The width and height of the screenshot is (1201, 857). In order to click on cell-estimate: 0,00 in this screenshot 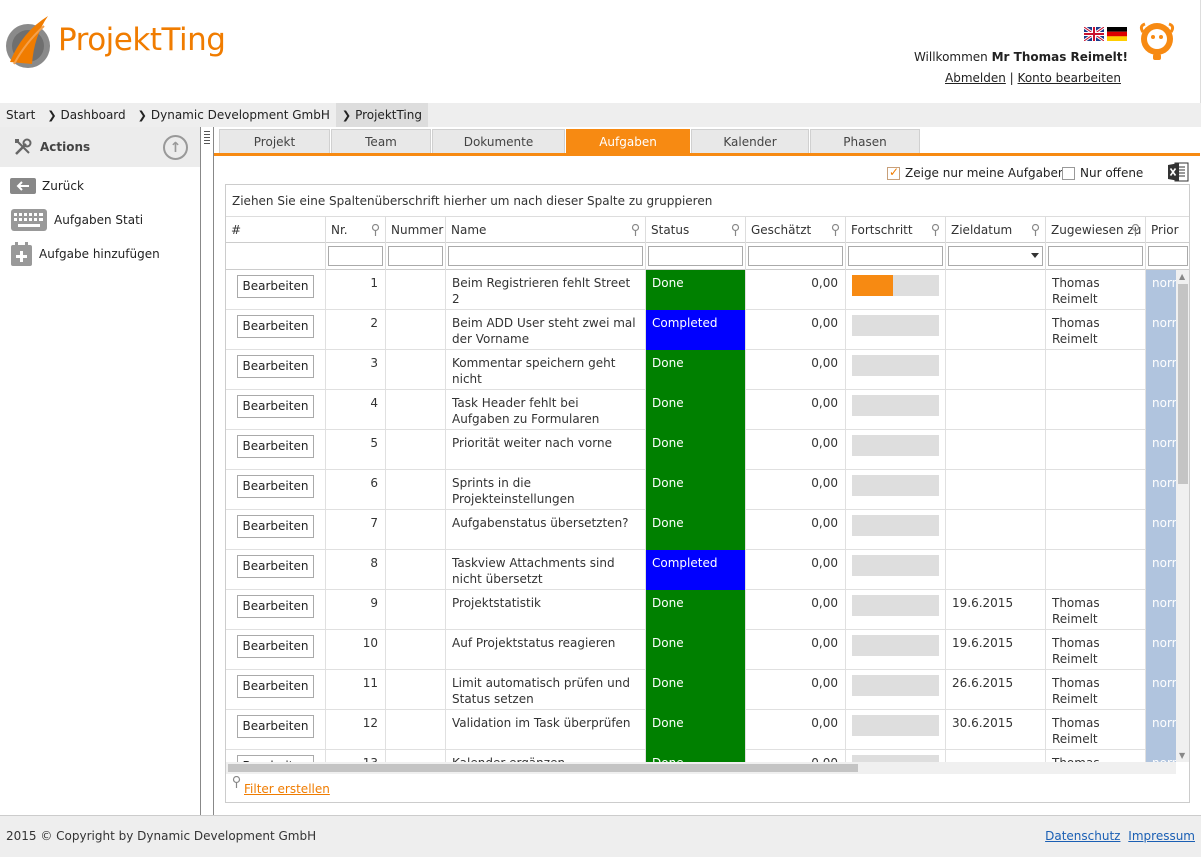, I will do `click(796, 690)`.